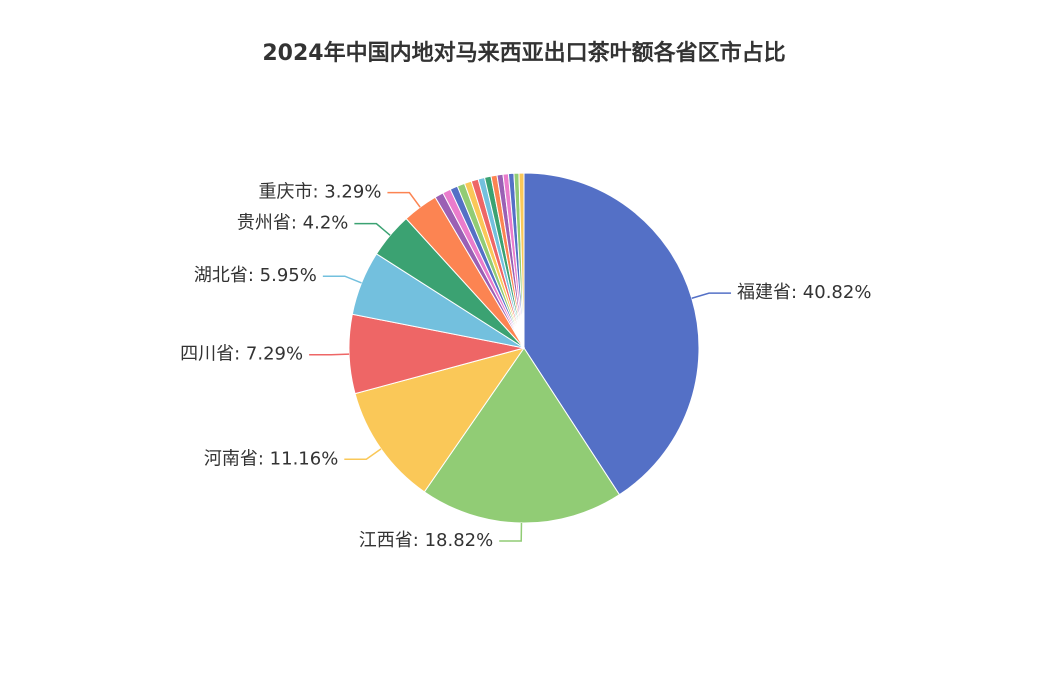 The width and height of the screenshot is (1048, 698). I want to click on data-label: 贵州省: 4.2%, so click(293, 223).